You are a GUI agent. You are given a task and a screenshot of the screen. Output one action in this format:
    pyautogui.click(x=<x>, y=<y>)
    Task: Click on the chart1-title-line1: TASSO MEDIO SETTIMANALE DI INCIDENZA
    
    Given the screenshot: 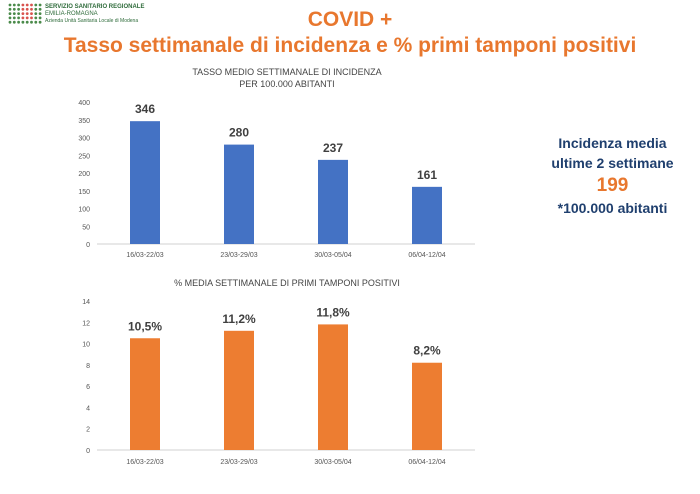 What is the action you would take?
    pyautogui.click(x=287, y=72)
    